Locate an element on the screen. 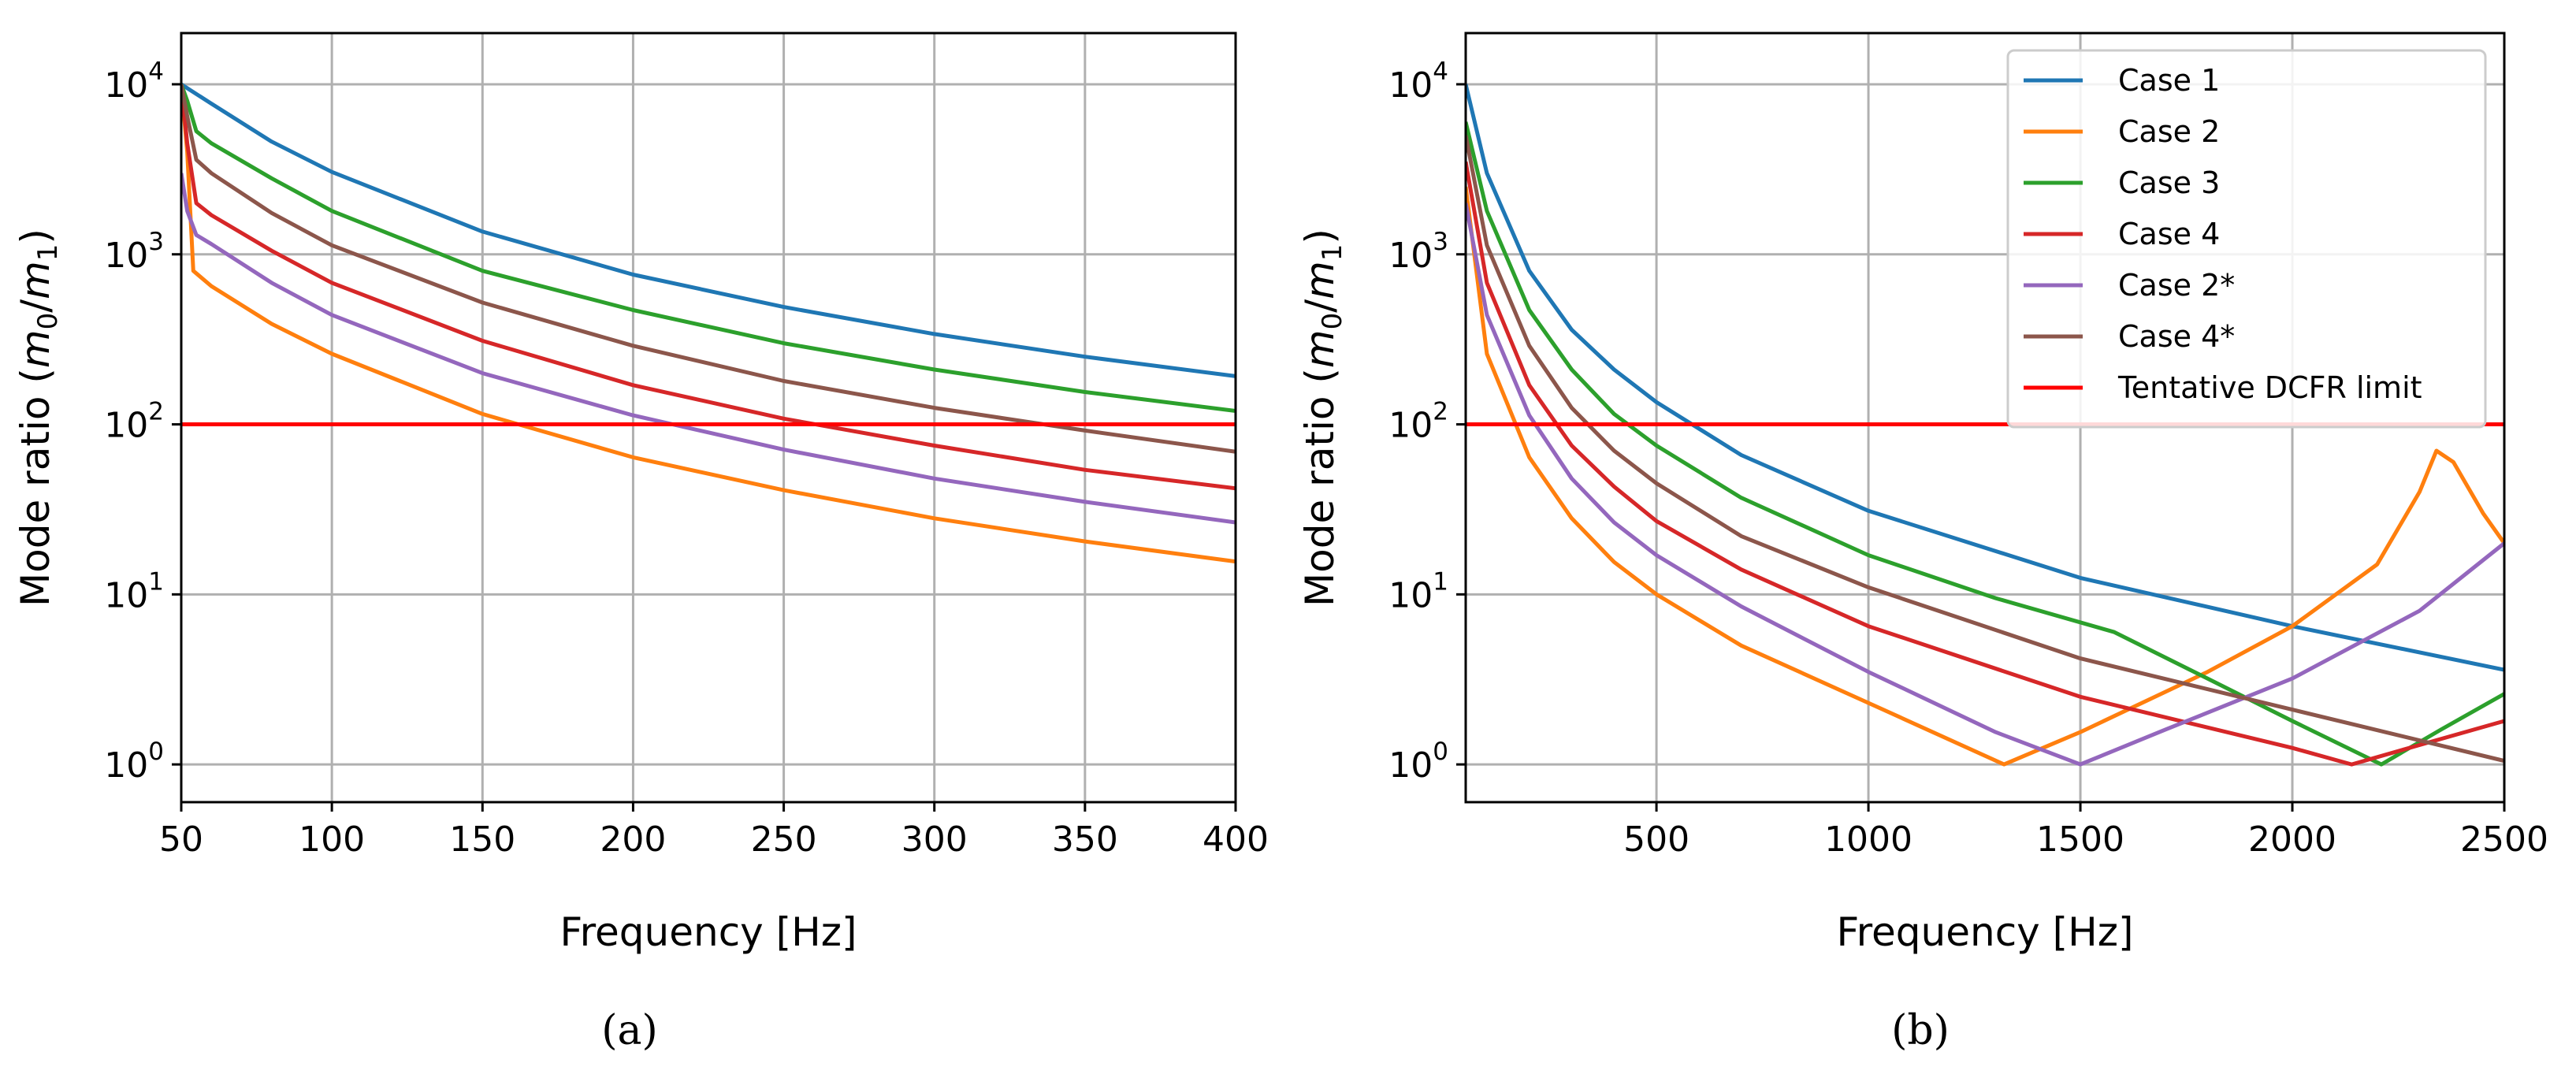 The width and height of the screenshot is (2576, 1074). x-axis: 500 1000 1500 2000 2500 is located at coordinates (2085, 831).